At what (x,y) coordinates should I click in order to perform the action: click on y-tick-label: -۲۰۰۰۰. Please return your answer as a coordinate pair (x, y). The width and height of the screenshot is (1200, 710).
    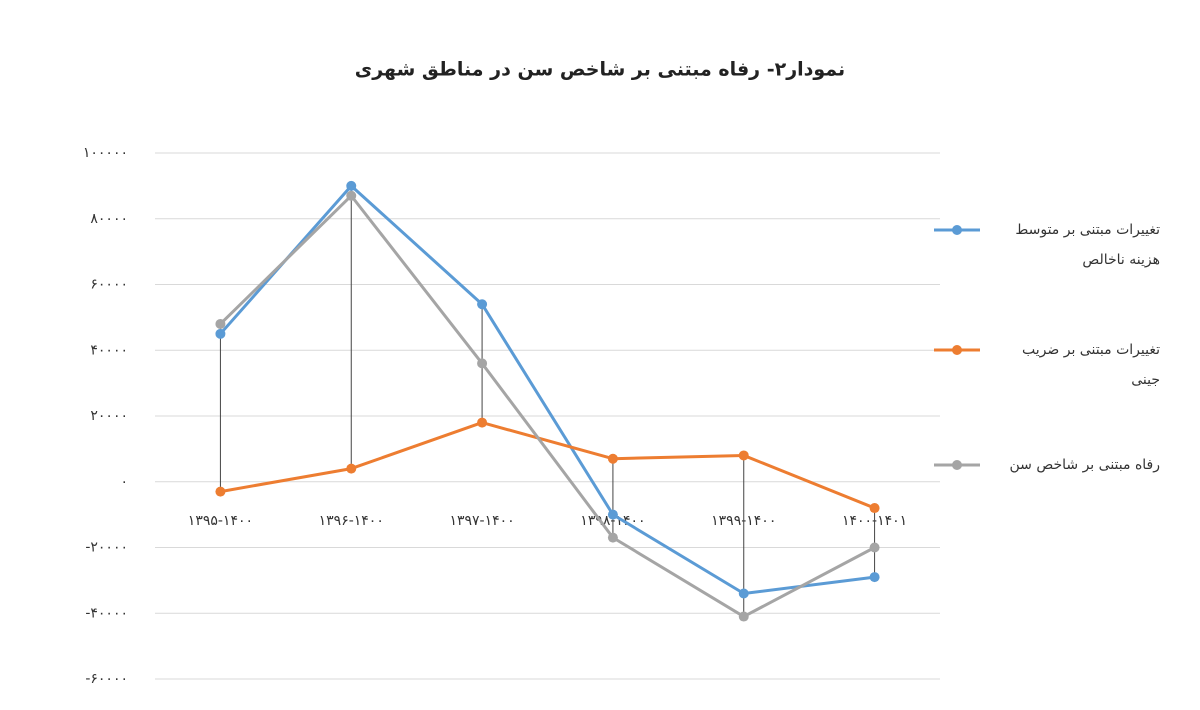
    Looking at the image, I should click on (106, 548).